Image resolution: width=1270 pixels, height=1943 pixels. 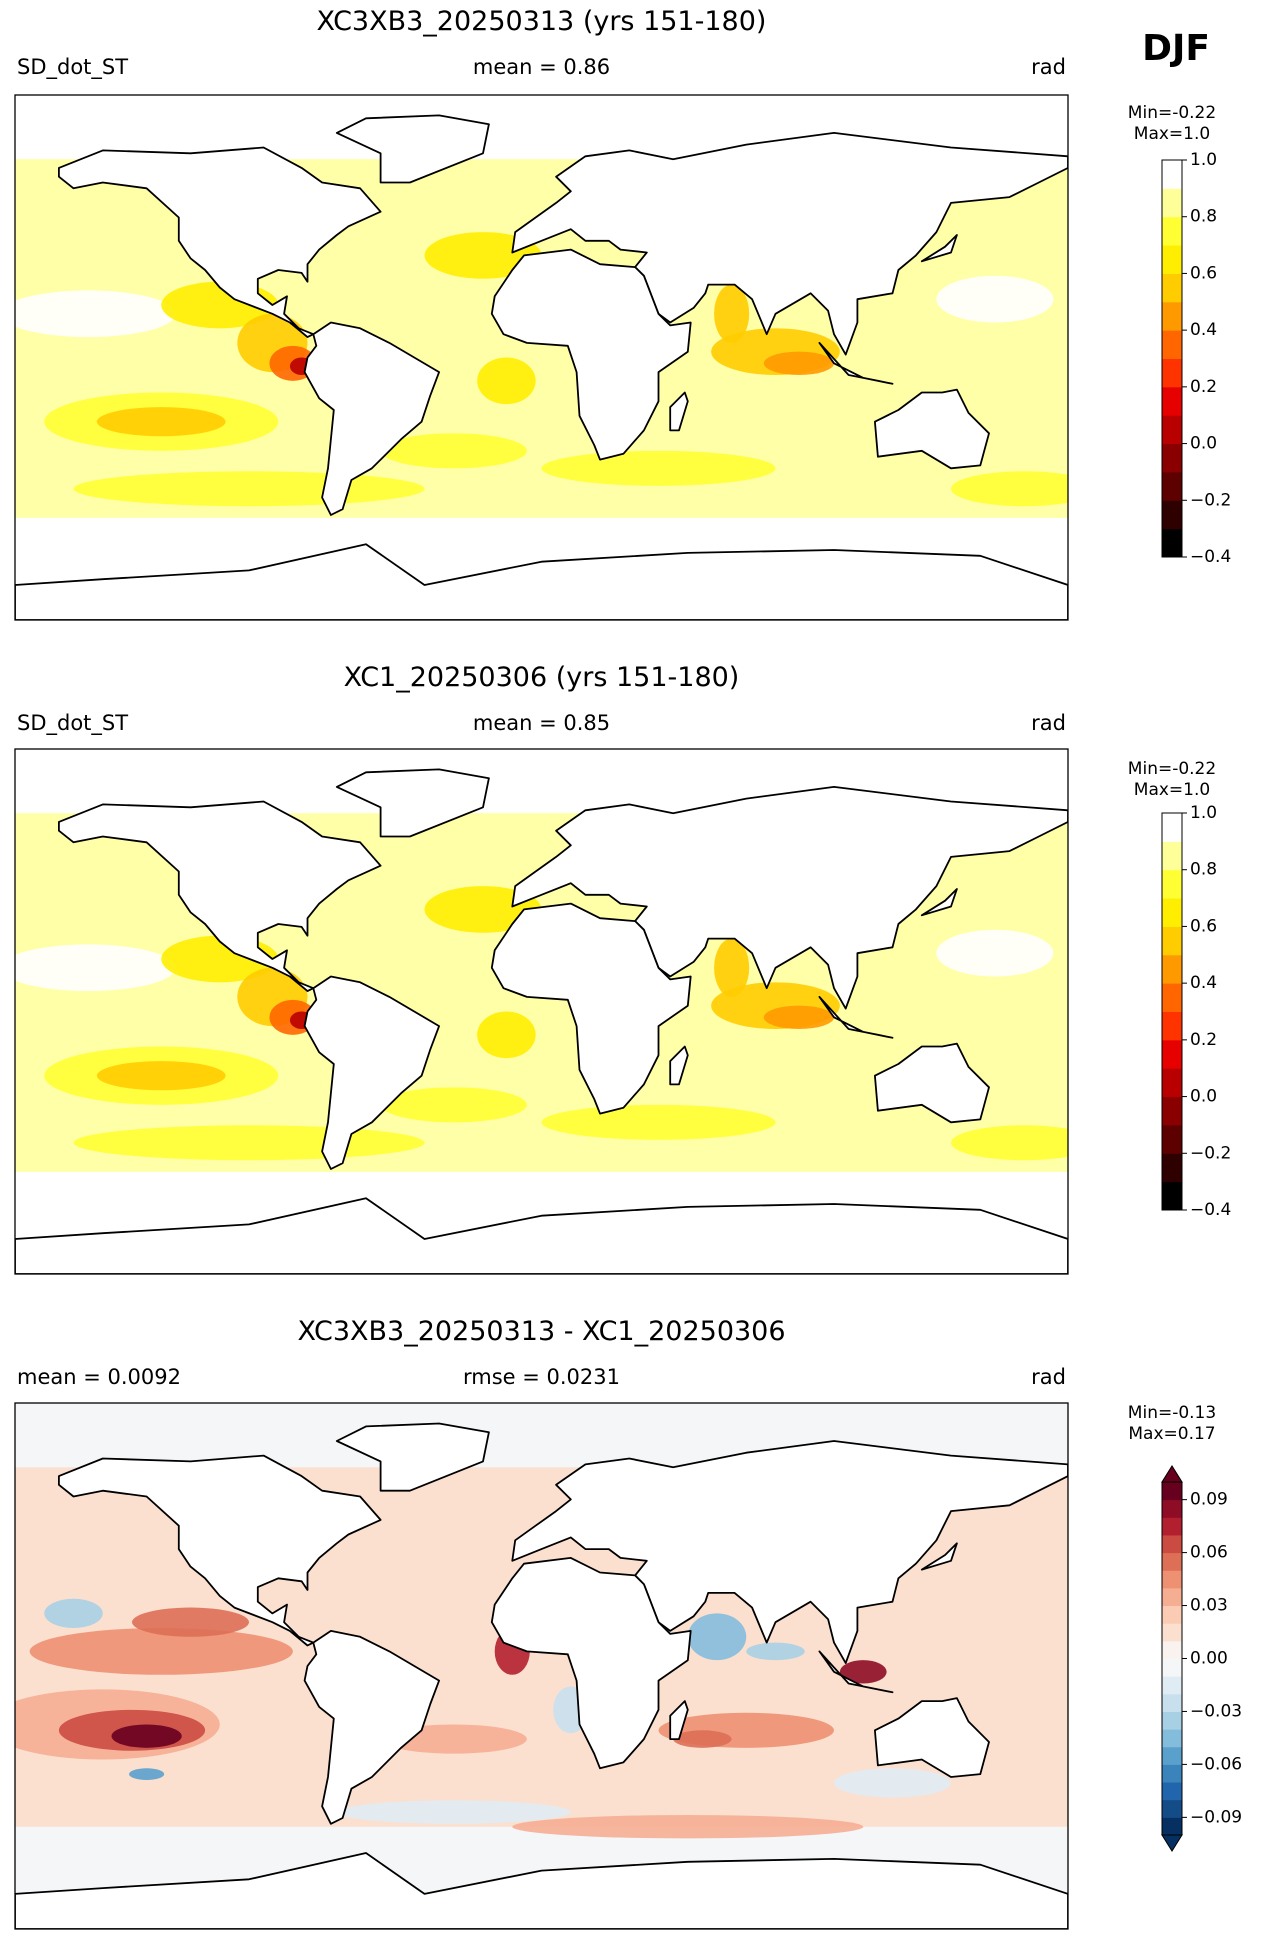 I want to click on colorbar-tick-label: 0.03, so click(x=1209, y=1606).